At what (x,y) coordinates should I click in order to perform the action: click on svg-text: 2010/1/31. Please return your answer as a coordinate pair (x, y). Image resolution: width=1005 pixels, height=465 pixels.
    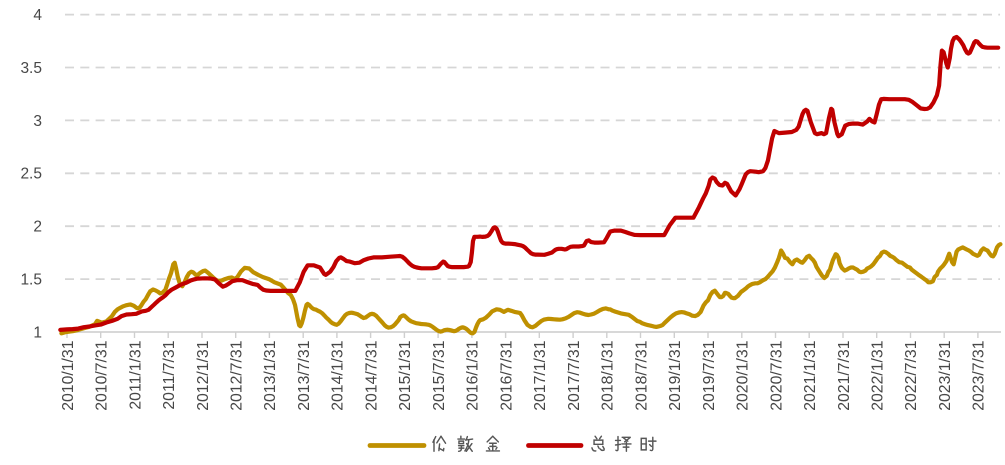
    Looking at the image, I should click on (68, 375).